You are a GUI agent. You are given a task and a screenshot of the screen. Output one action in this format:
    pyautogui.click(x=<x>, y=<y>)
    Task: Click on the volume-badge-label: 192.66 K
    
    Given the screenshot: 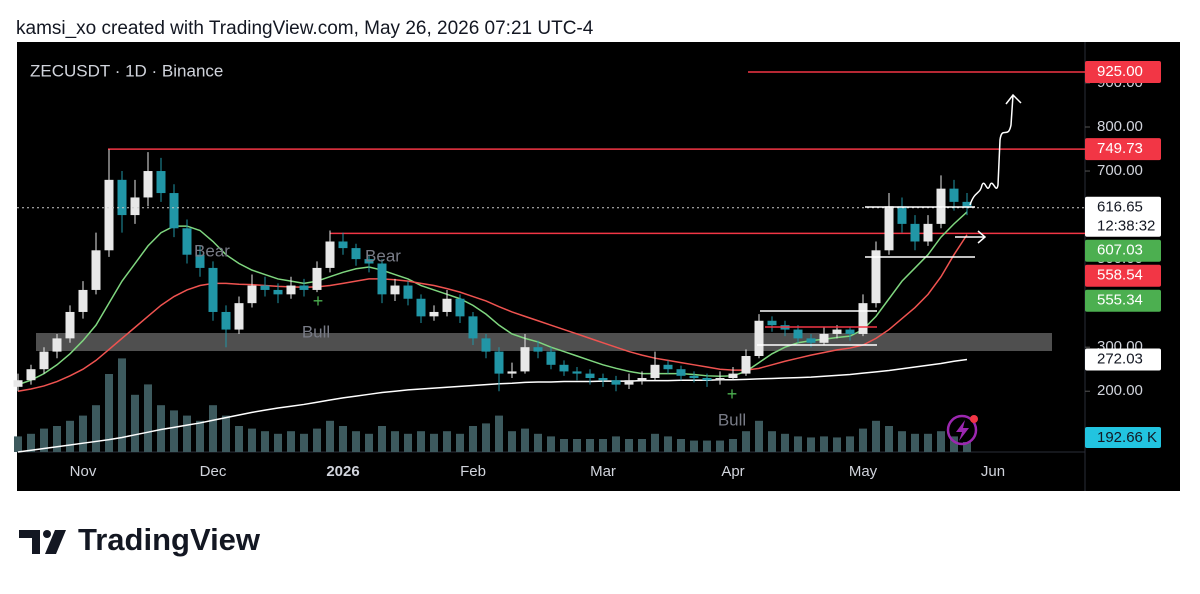 What is the action you would take?
    pyautogui.click(x=1127, y=437)
    